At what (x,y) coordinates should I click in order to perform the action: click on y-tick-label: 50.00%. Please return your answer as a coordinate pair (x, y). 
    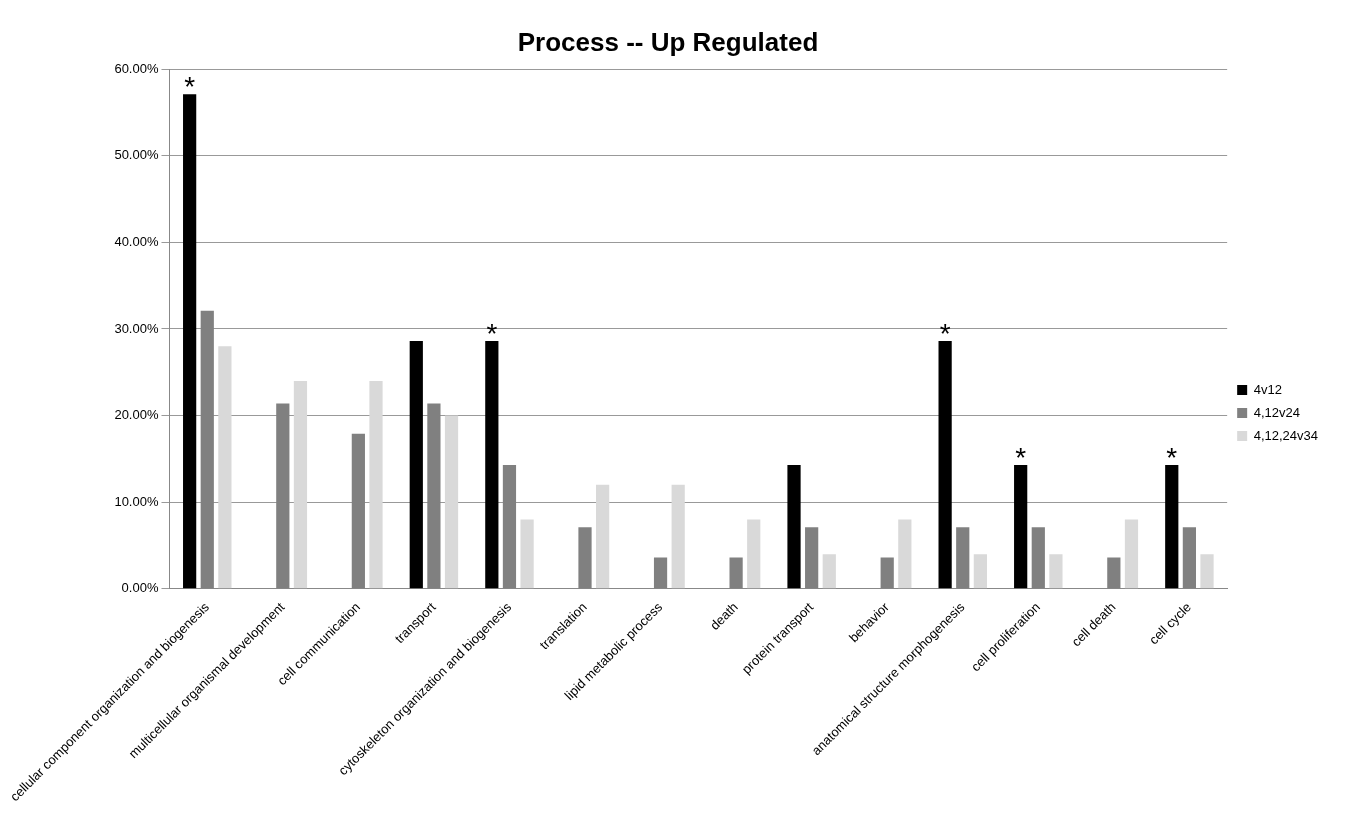
    Looking at the image, I should click on (136, 155).